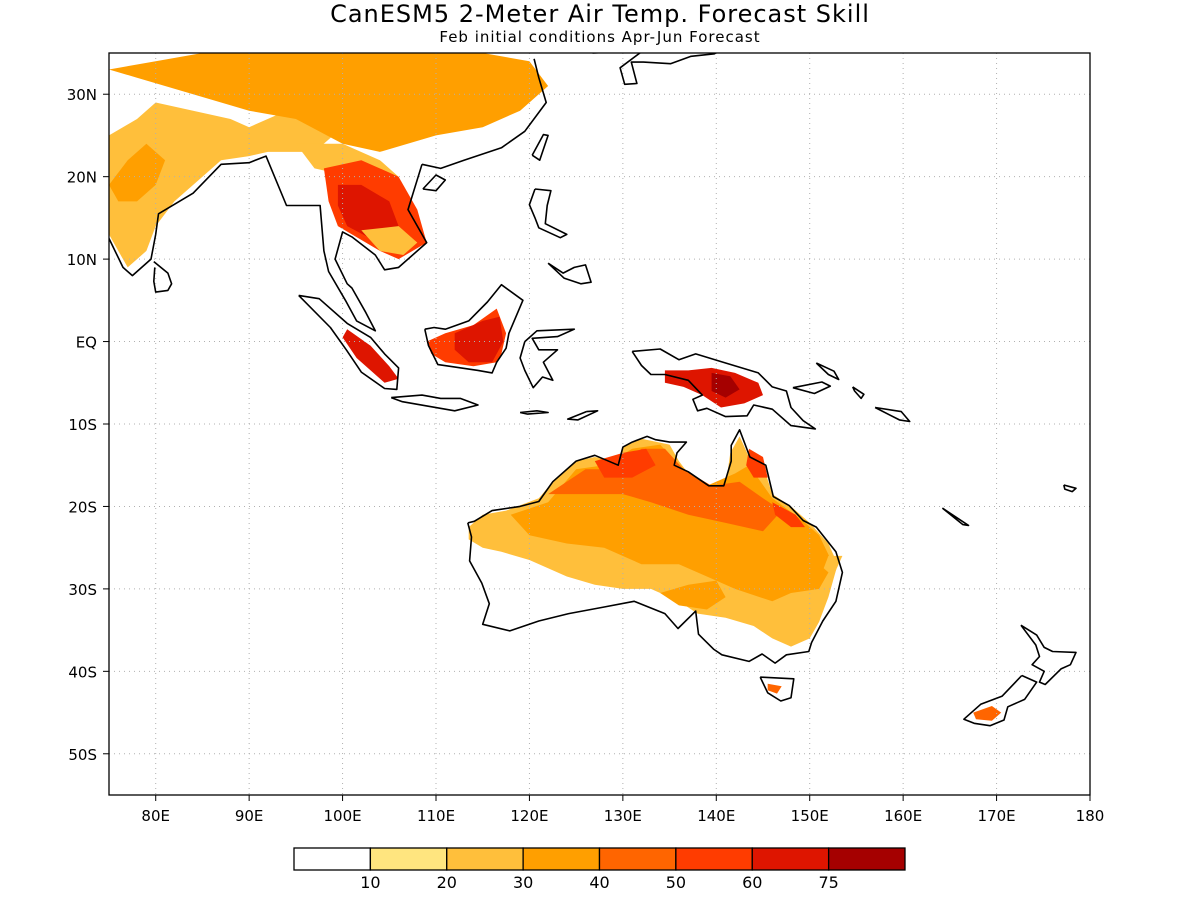 The image size is (1200, 900). I want to click on colorbar-label: 30, so click(523, 882).